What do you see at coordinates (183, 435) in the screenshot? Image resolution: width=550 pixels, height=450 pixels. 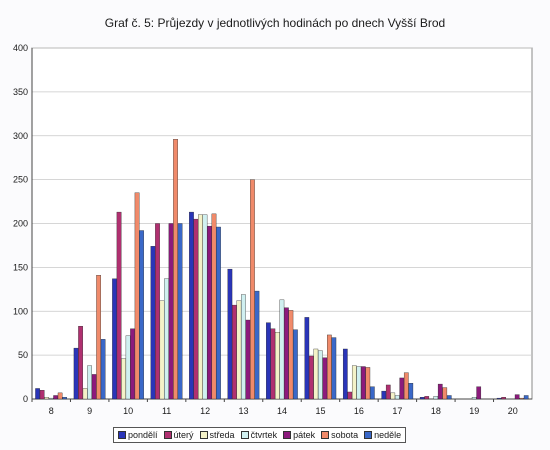 I see `legend-label: úterý` at bounding box center [183, 435].